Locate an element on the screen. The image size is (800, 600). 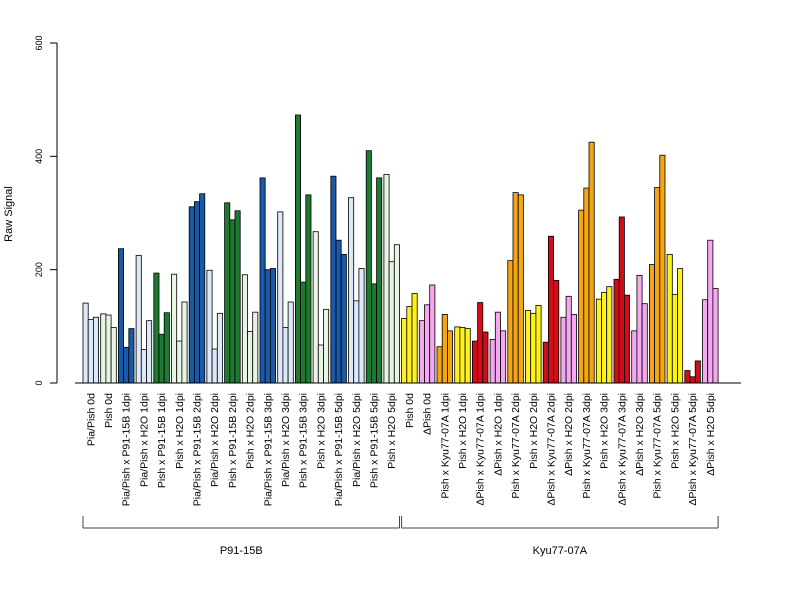
y-axis-label: Raw Signal is located at coordinates (9, 214).